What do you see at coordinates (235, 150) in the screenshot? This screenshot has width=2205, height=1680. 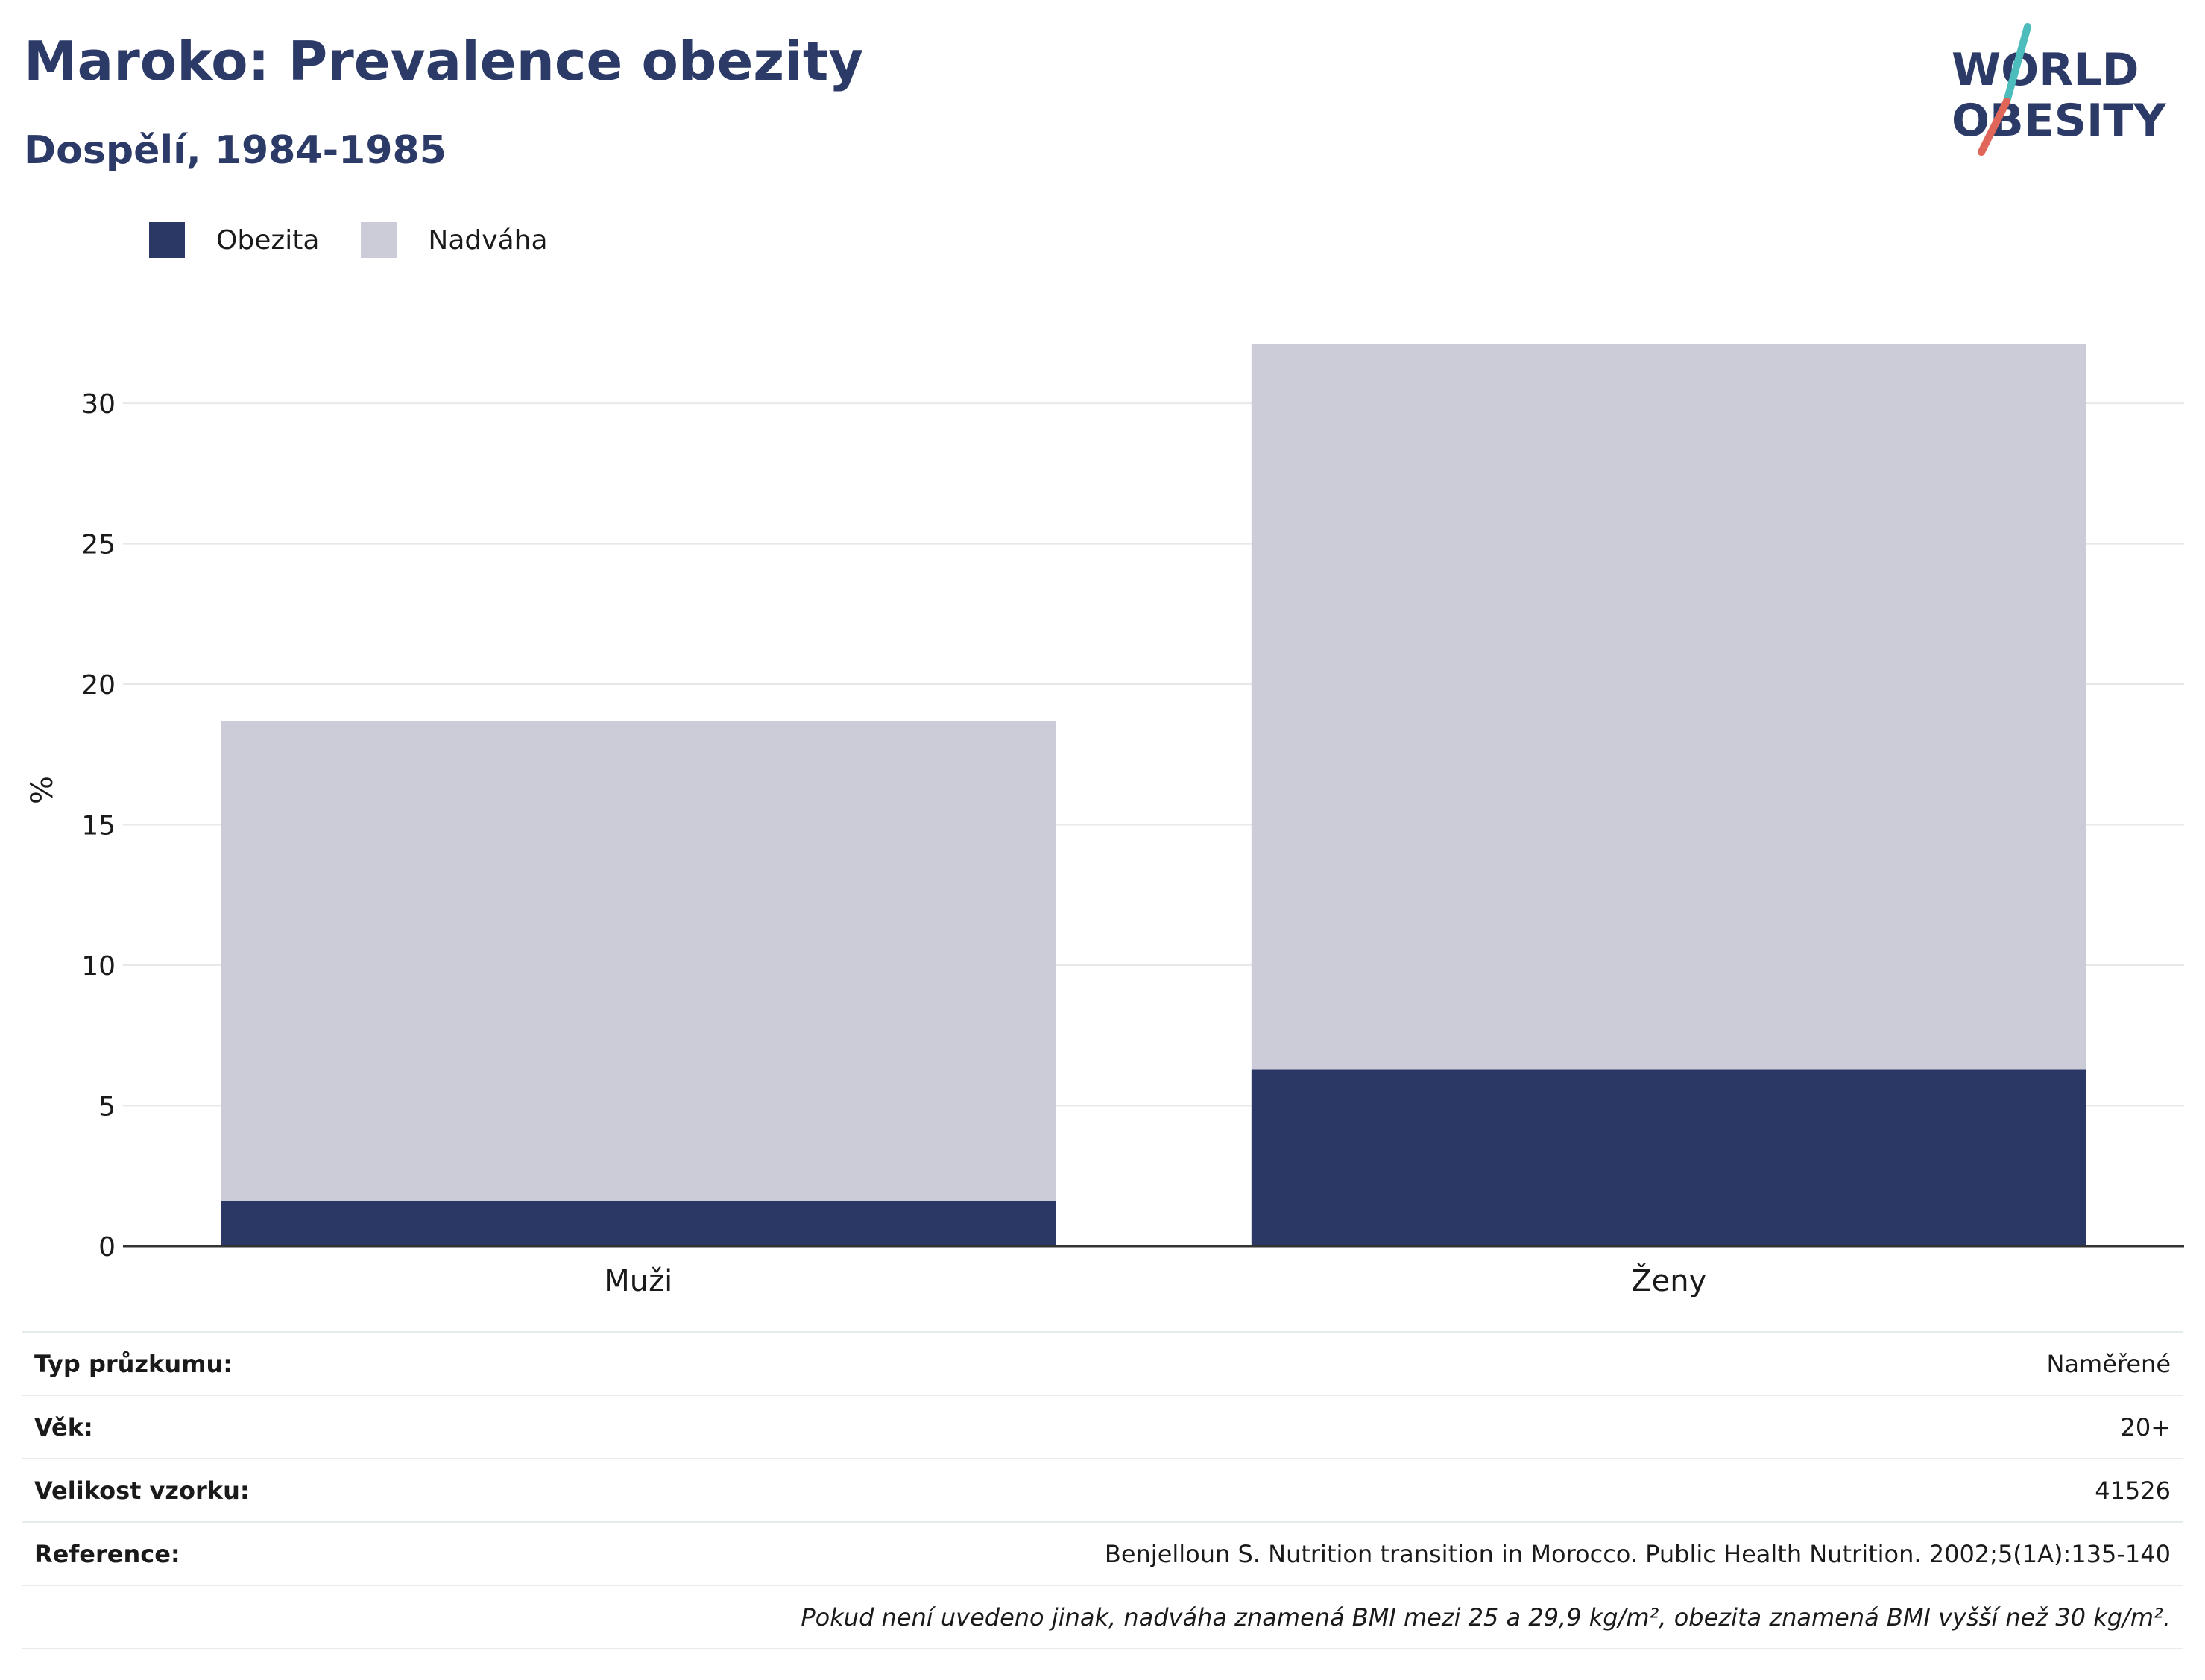 I see `chart-subtitle: Dospělí, 1984-1985` at bounding box center [235, 150].